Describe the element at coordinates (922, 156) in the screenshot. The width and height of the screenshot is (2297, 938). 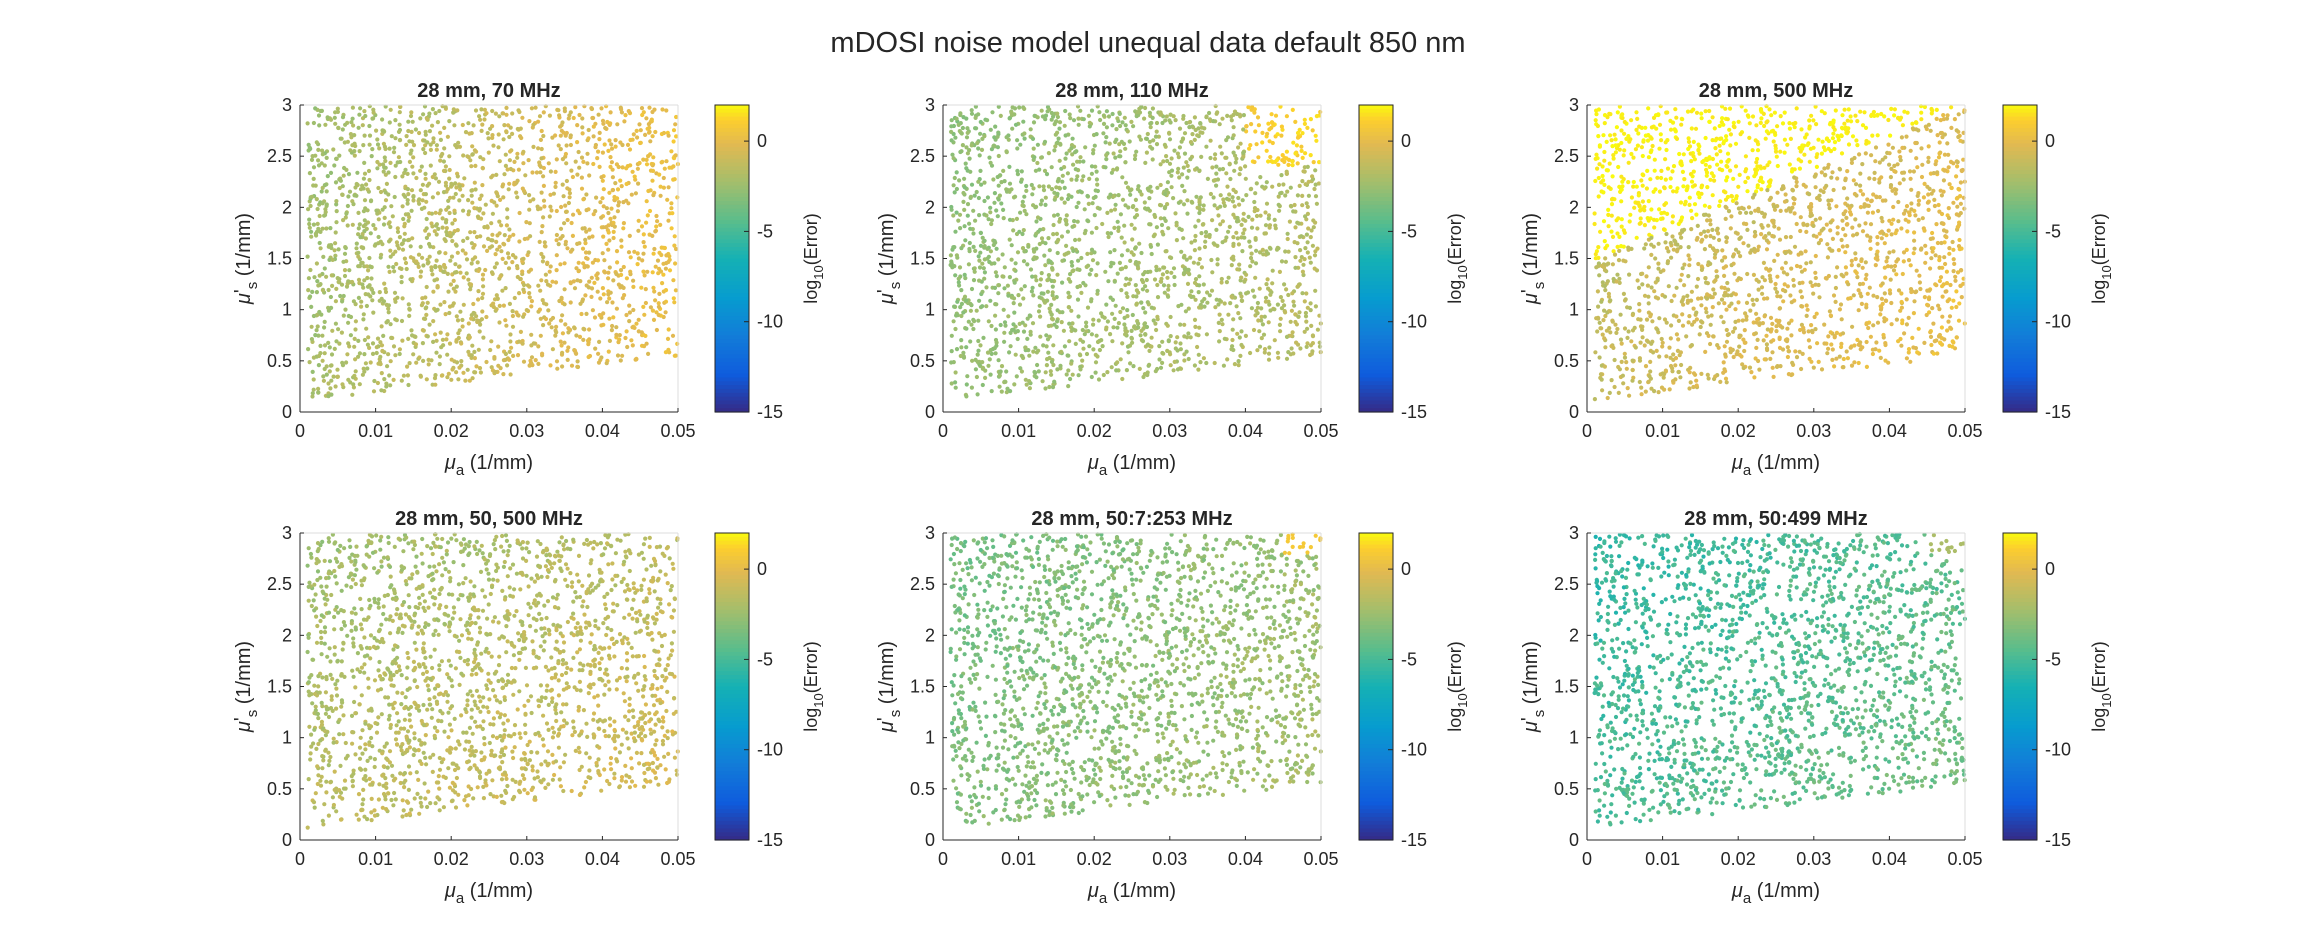
I see `y-tick-label: 2.5` at that location.